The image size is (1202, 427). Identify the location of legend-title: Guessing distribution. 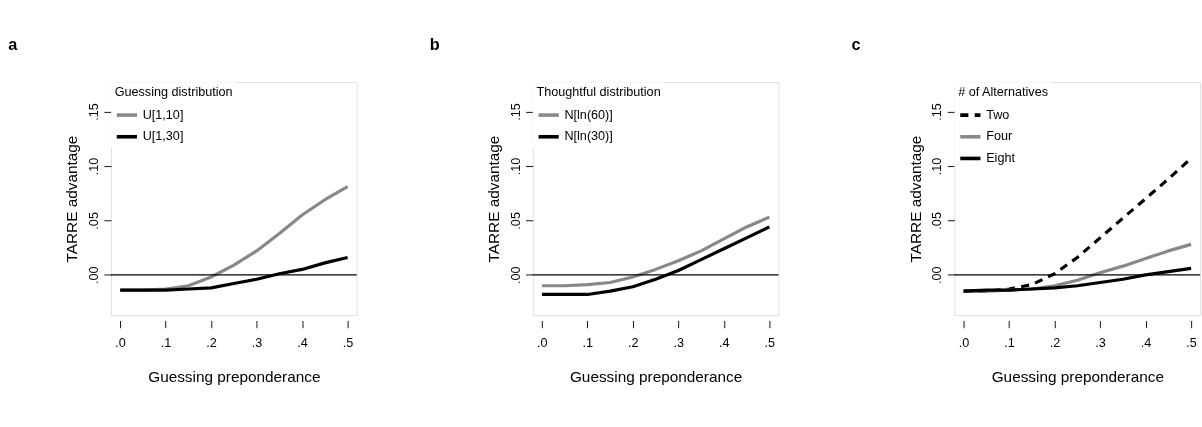
(173, 91).